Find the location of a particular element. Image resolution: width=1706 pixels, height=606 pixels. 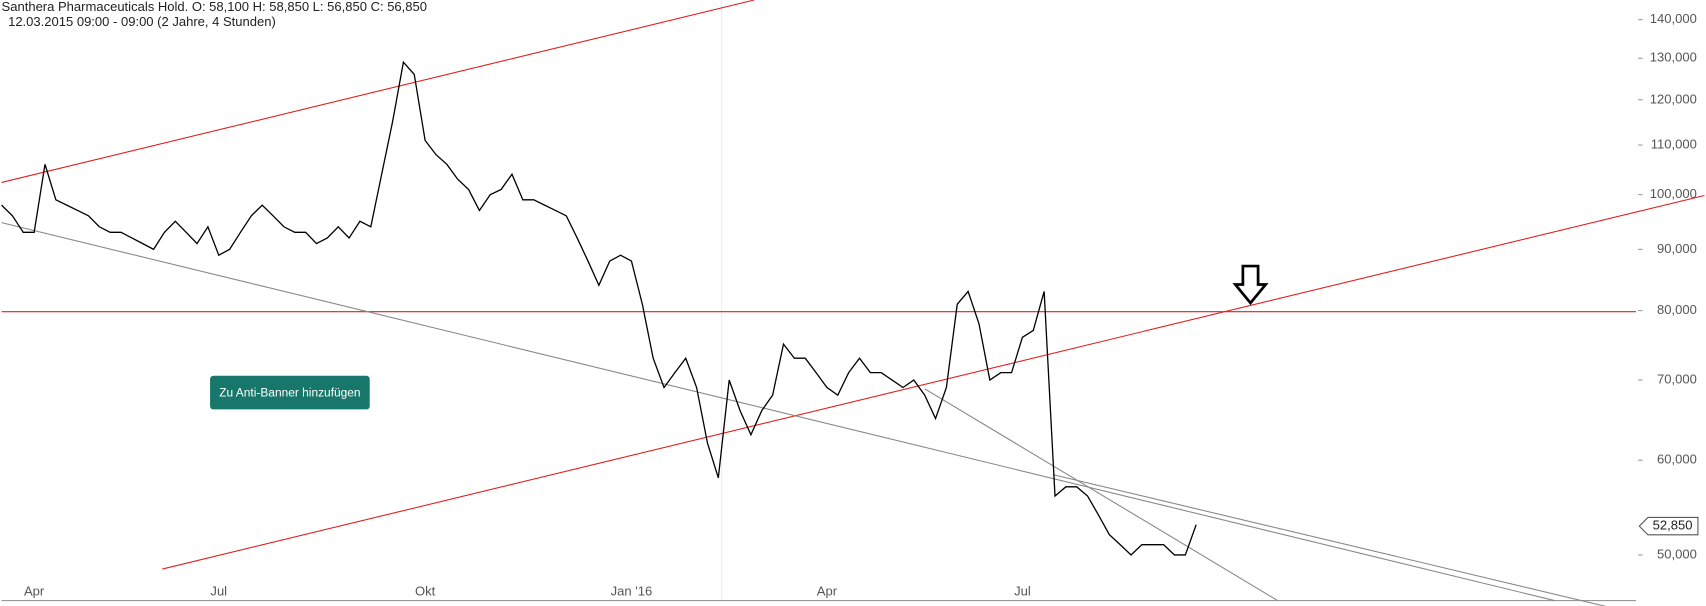

y-tick-label: 90,000 is located at coordinates (1677, 248).